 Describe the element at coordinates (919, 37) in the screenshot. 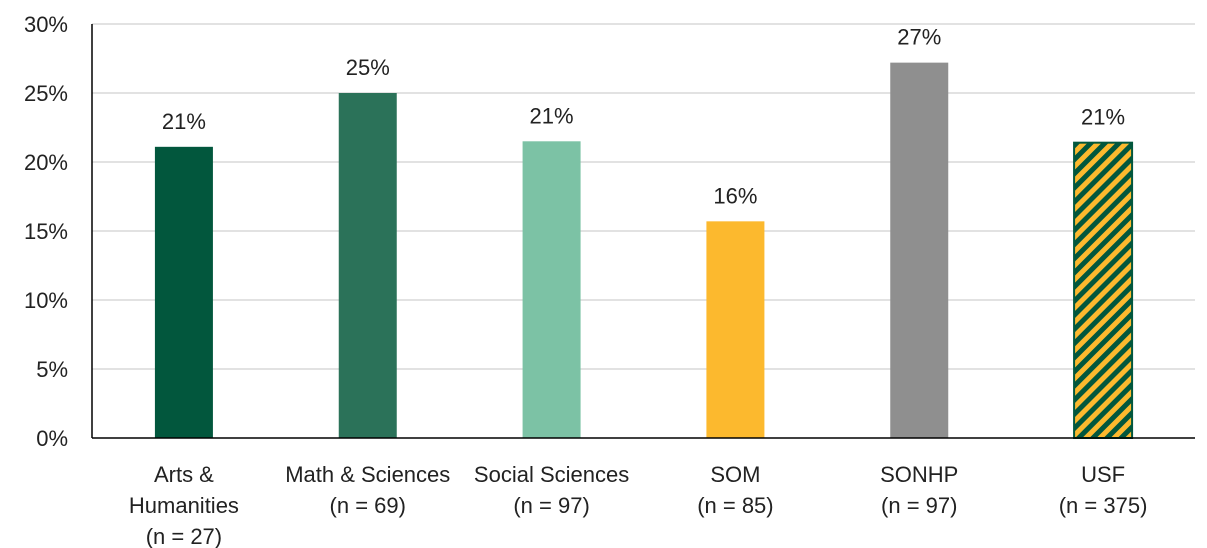

I see `data-label: 27%` at that location.